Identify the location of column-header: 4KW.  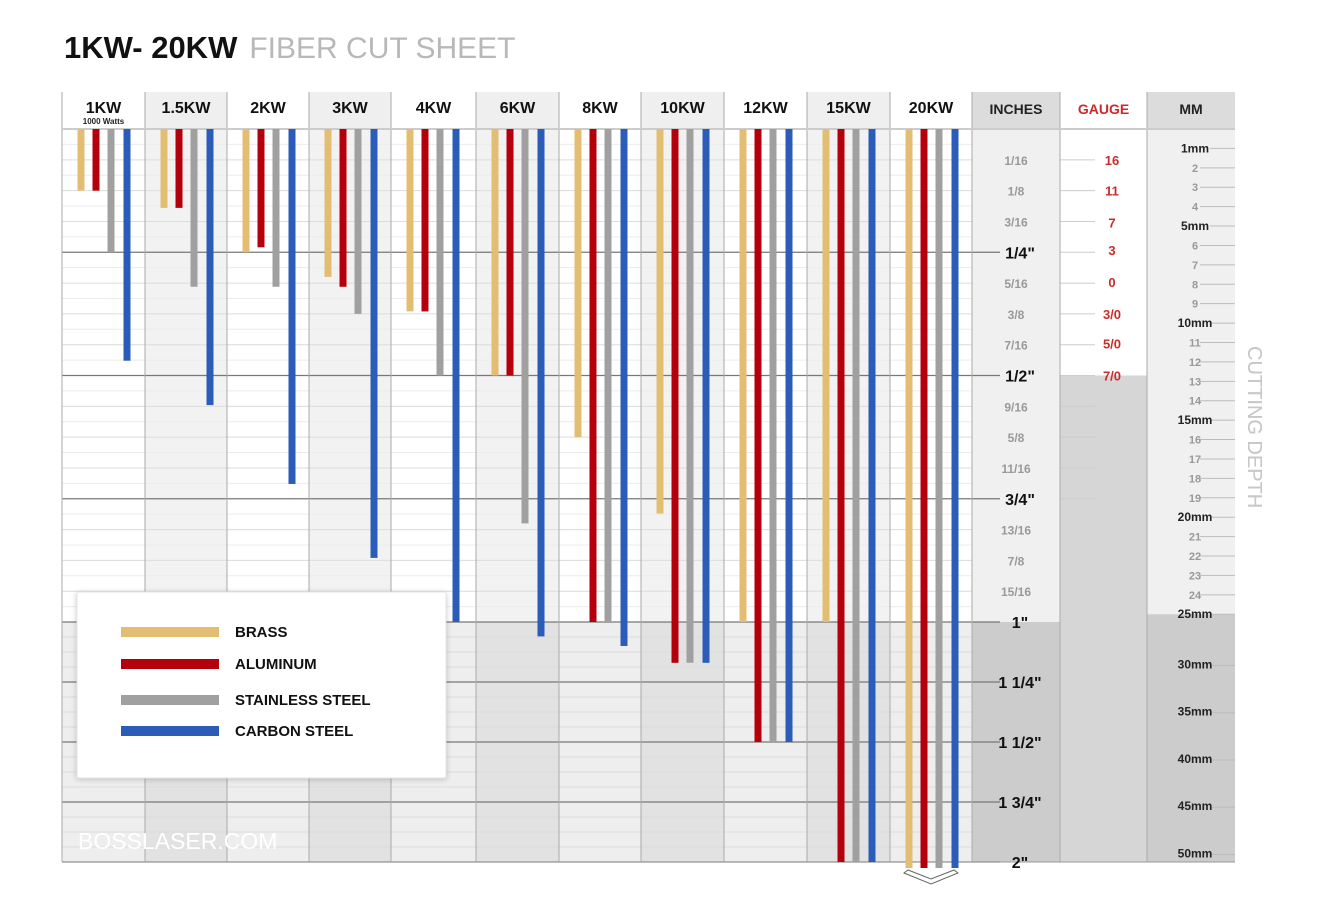
(434, 108).